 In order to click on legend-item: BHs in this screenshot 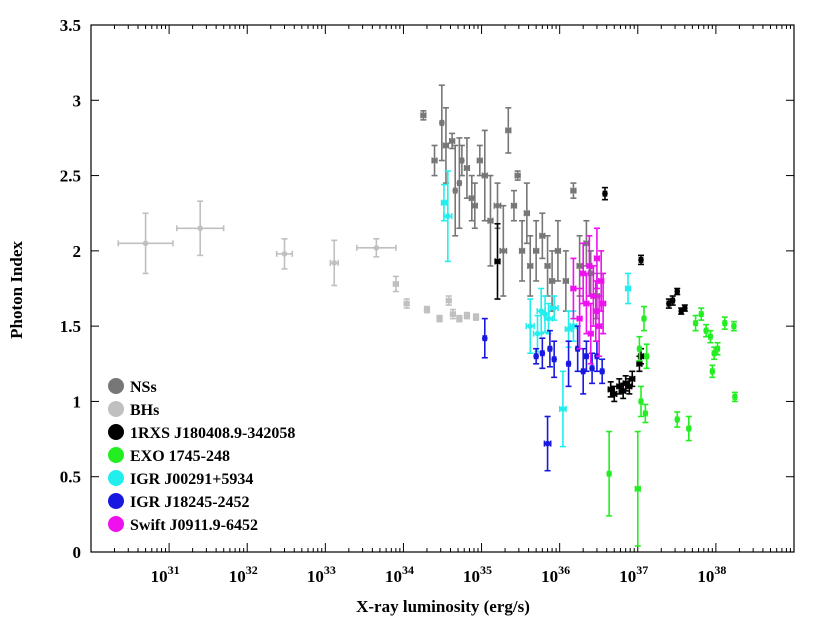, I will do `click(133, 410)`.